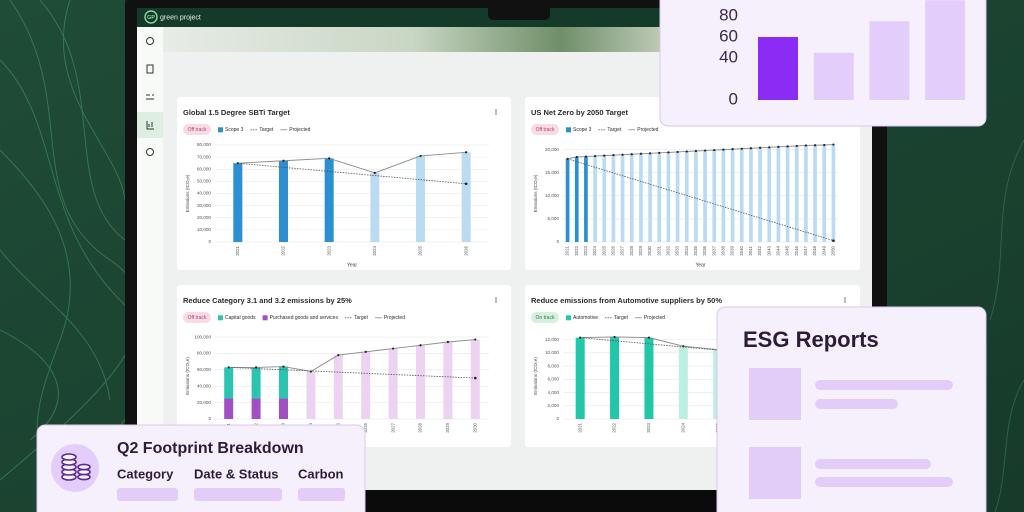  I want to click on legend-label: Capital goods, so click(240, 318).